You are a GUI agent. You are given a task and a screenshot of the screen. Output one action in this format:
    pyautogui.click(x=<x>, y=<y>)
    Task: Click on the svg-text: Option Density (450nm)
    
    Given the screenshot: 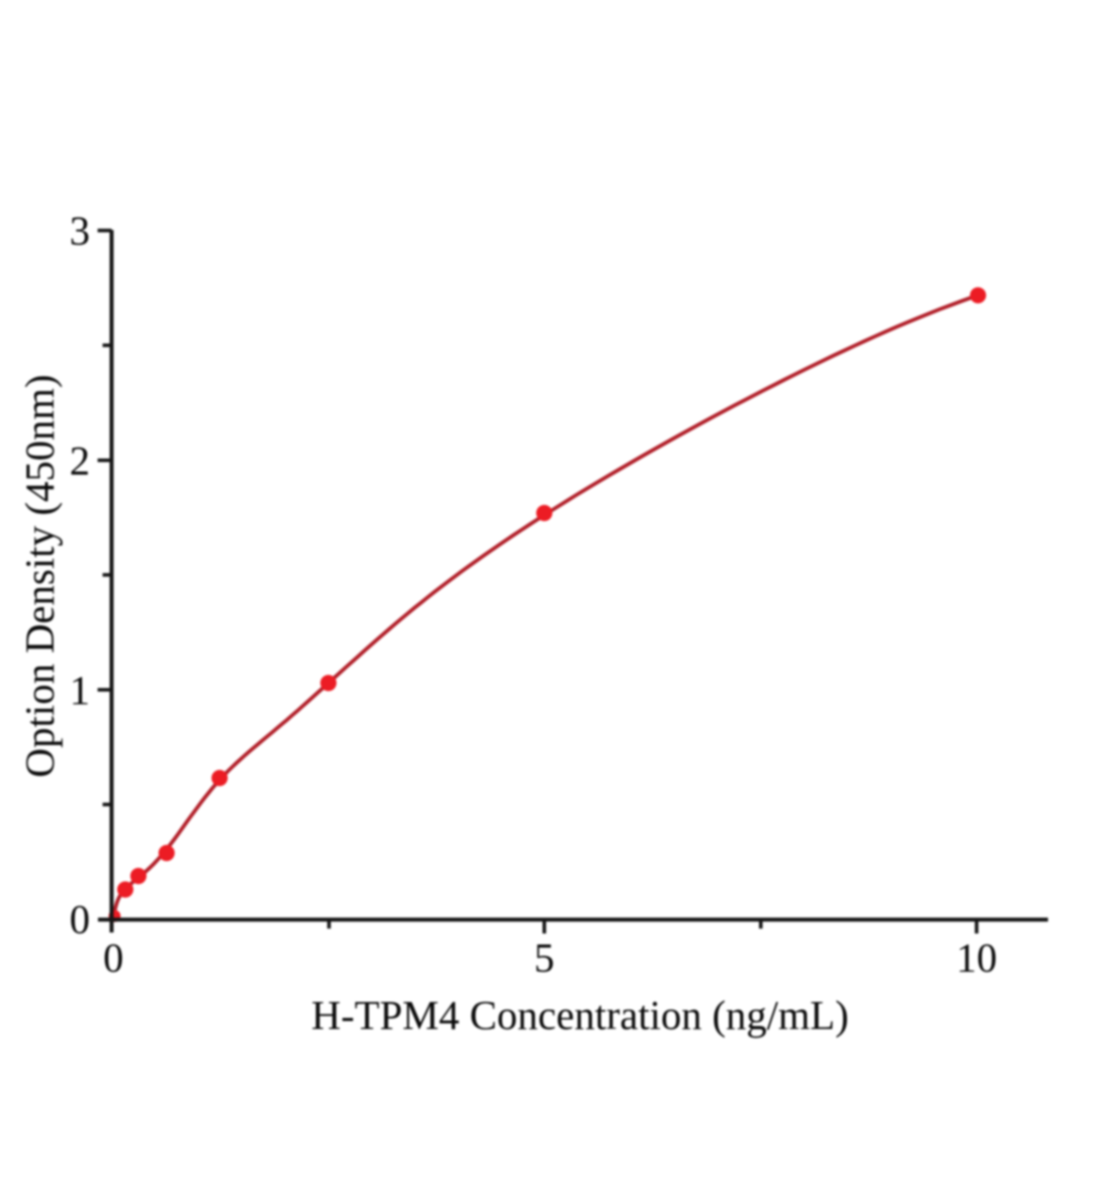 What is the action you would take?
    pyautogui.click(x=40, y=575)
    